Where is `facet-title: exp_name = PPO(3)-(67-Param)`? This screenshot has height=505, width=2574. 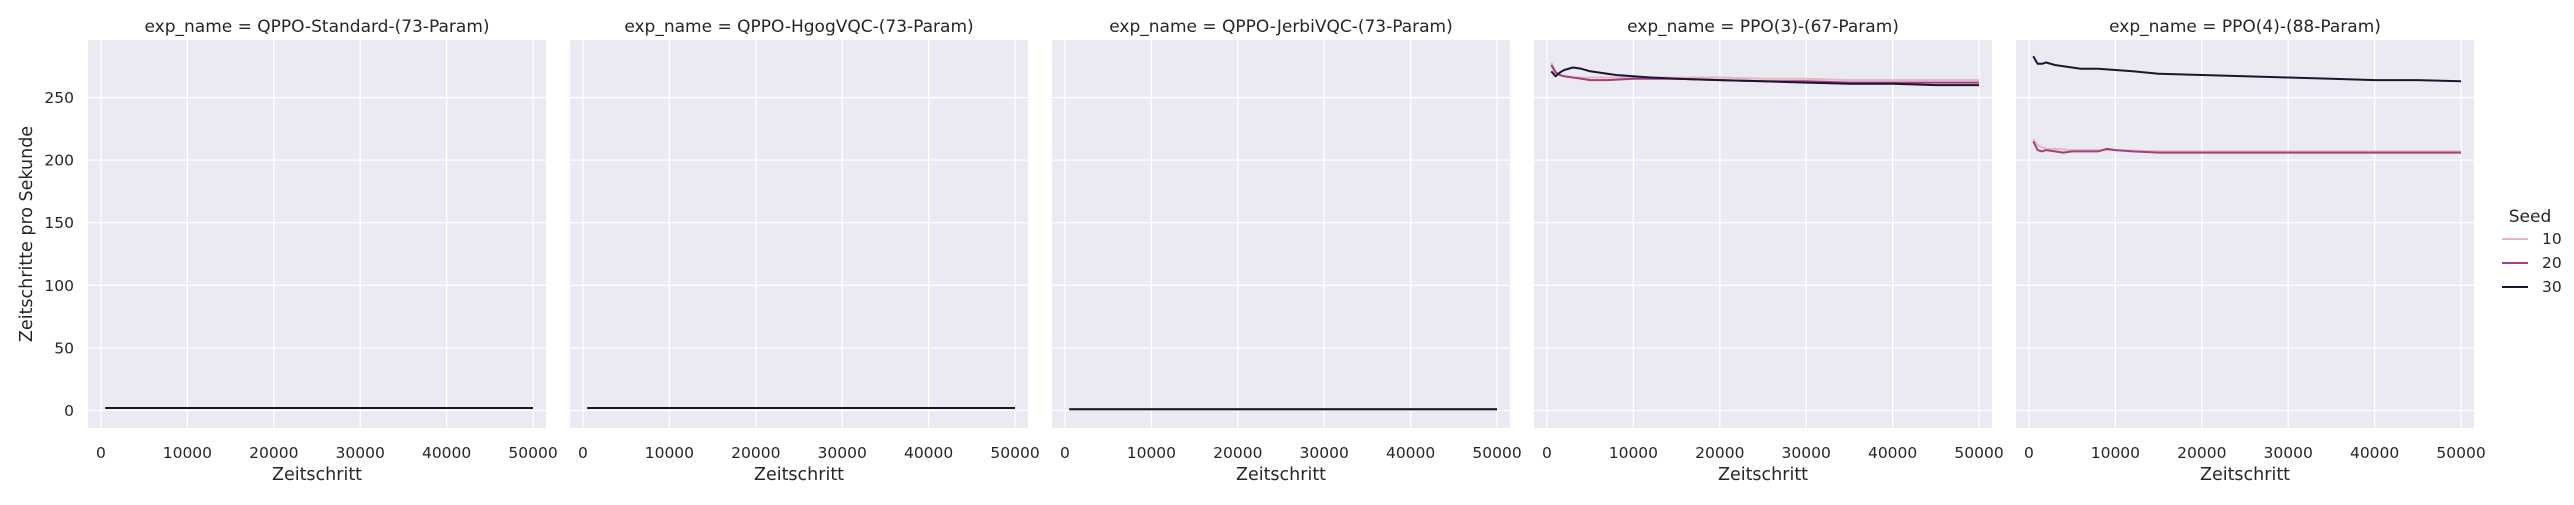
facet-title: exp_name = PPO(3)-(67-Param) is located at coordinates (1763, 27).